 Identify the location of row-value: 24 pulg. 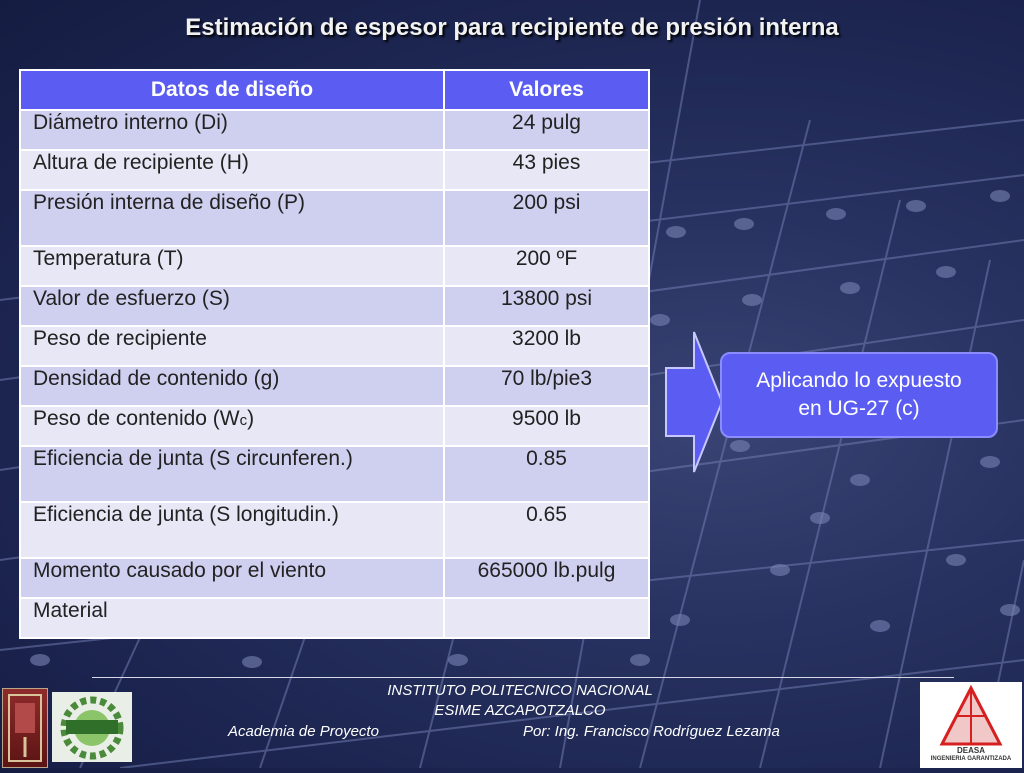
(546, 130).